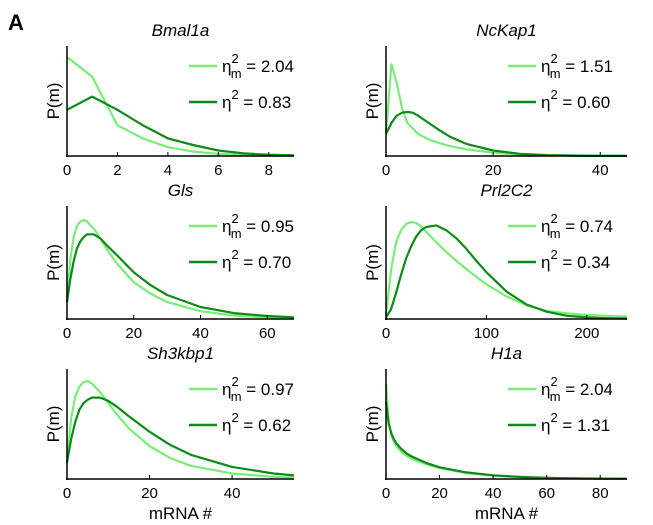 This screenshot has width=653, height=525. I want to click on legend-label-model: η2 = 0.83, so click(256, 99).